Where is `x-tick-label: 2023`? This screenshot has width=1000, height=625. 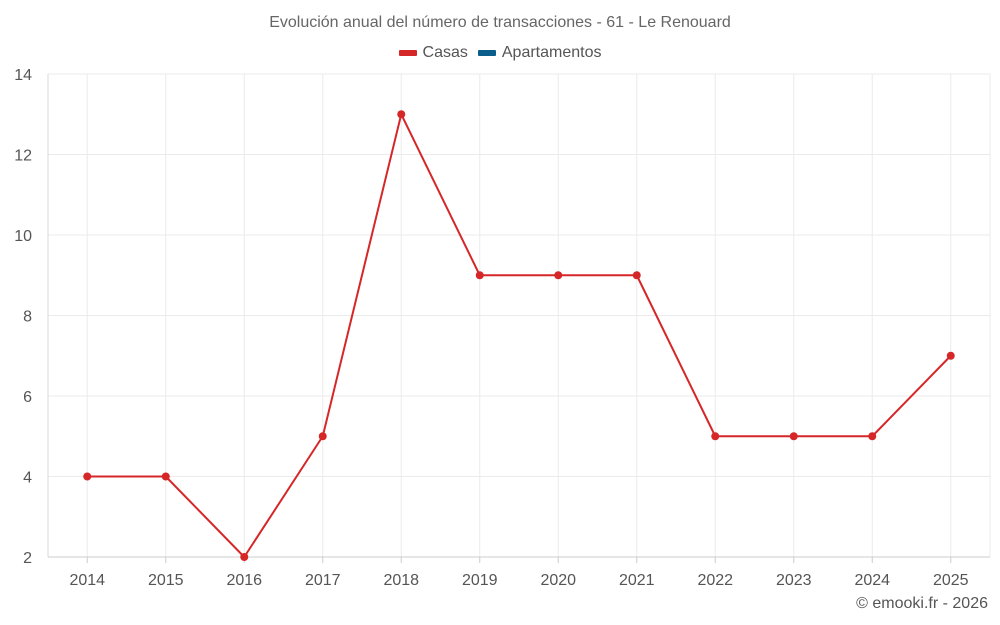
x-tick-label: 2023 is located at coordinates (794, 580).